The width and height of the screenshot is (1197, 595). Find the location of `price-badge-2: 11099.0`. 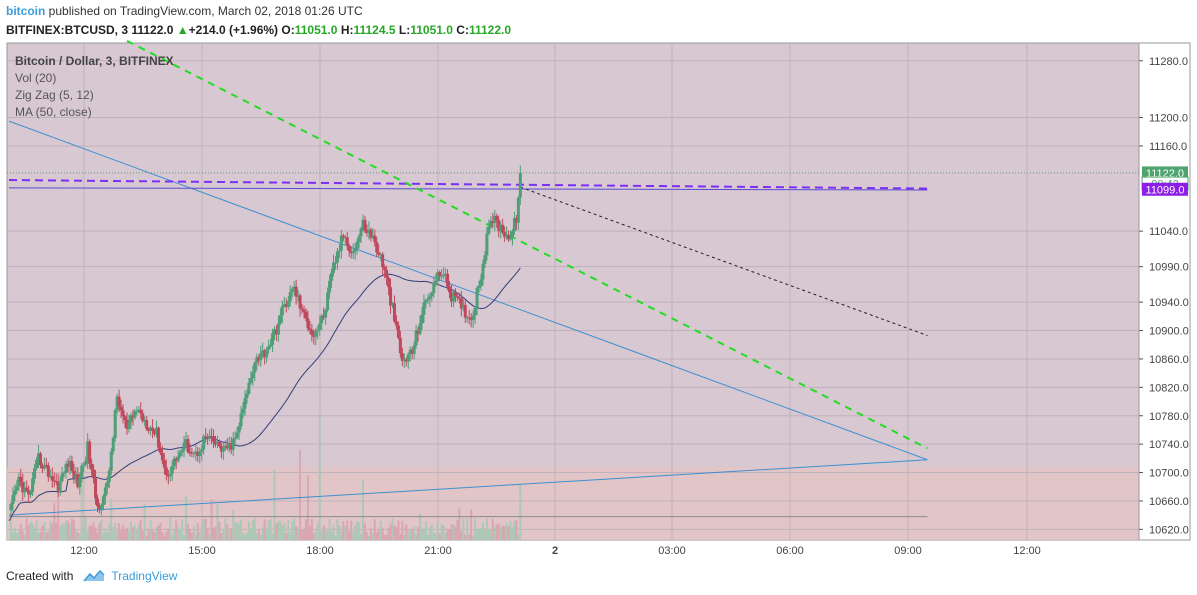

price-badge-2: 11099.0 is located at coordinates (1165, 190).